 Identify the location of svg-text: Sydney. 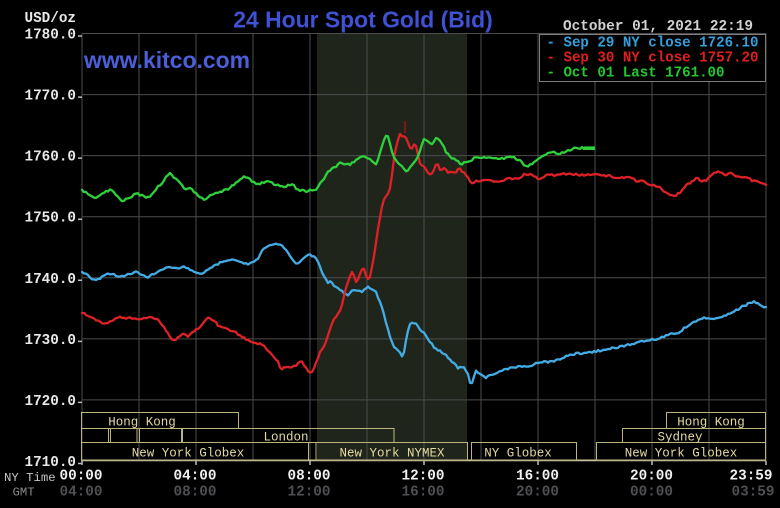
(680, 438).